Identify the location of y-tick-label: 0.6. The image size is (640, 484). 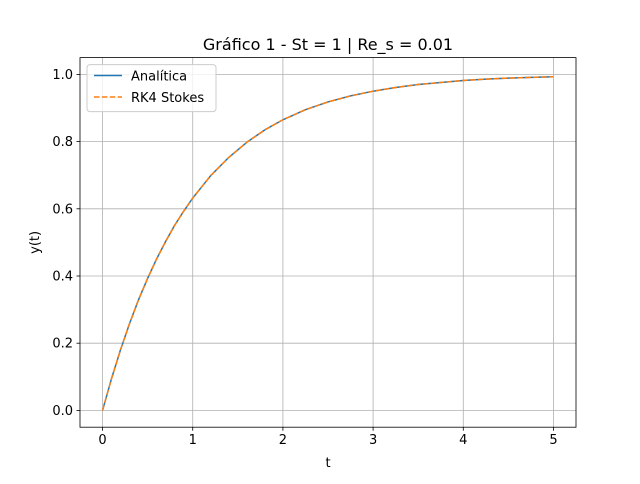
(62, 209).